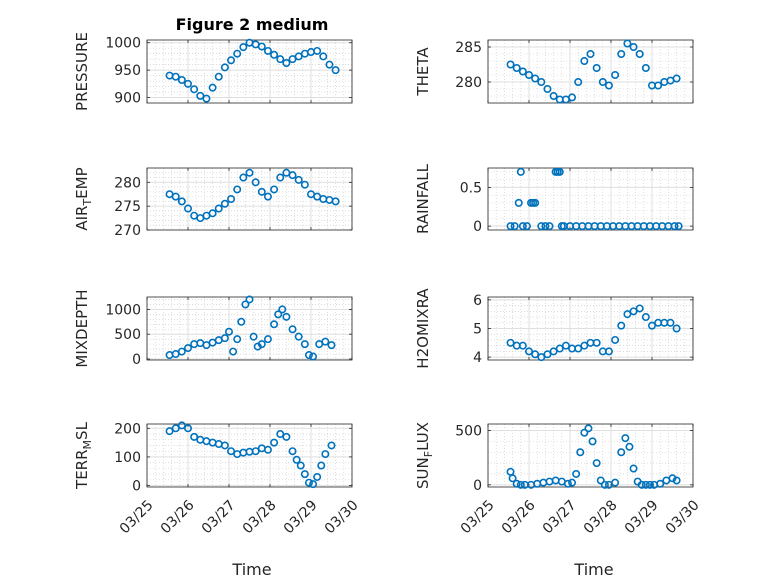  I want to click on x-tick-label: 03/28, so click(260, 517).